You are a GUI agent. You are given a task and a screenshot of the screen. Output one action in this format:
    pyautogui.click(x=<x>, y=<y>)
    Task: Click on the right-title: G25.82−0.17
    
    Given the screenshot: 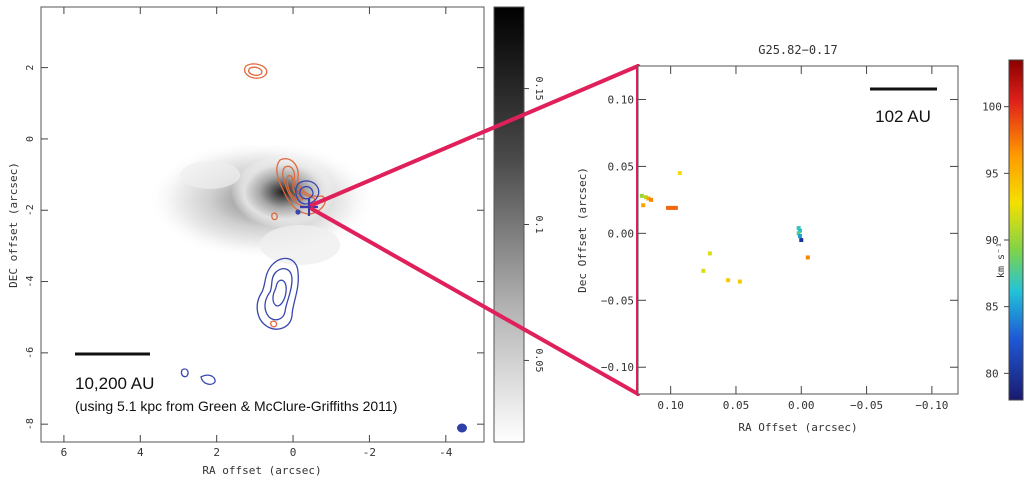 What is the action you would take?
    pyautogui.click(x=797, y=50)
    